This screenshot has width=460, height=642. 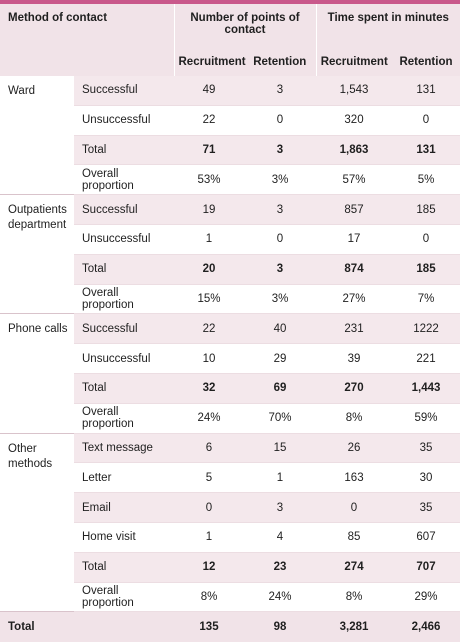 I want to click on cell-value: 1,543, so click(x=354, y=91).